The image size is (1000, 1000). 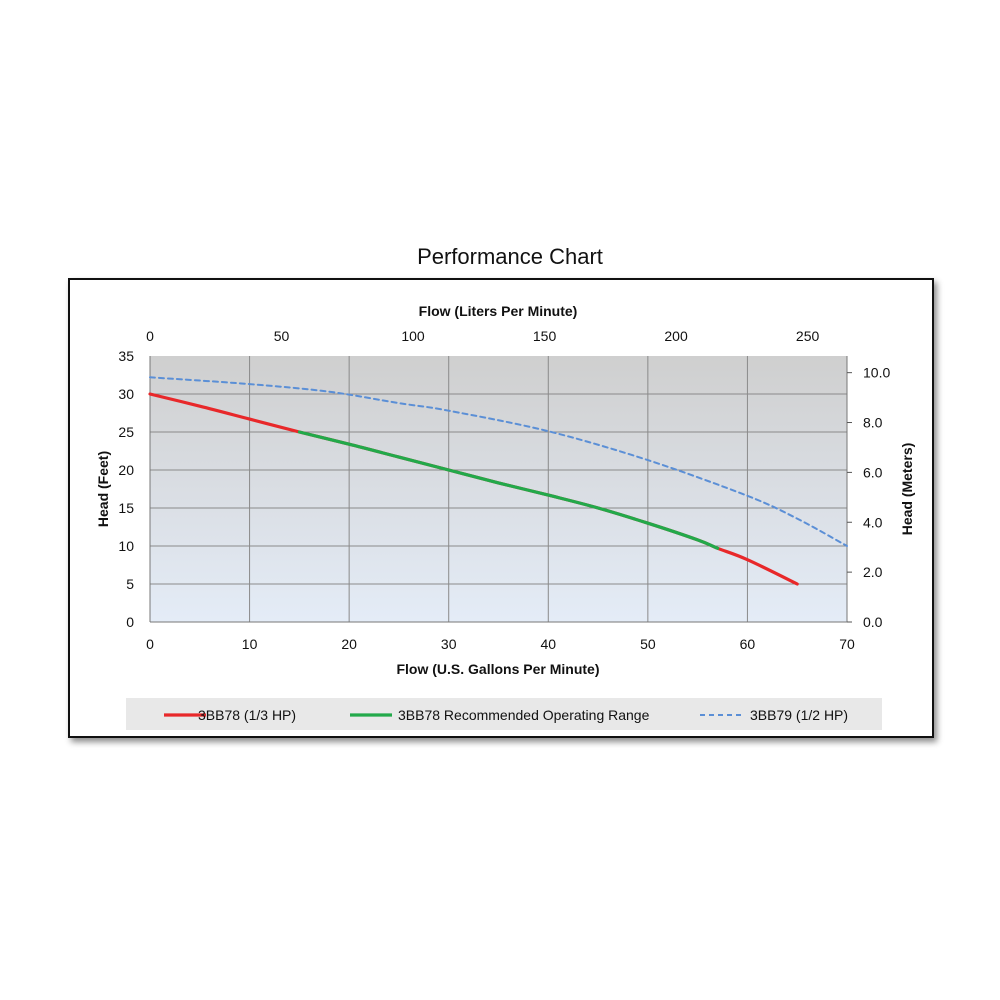 I want to click on x-tick-label: 60, so click(x=748, y=644).